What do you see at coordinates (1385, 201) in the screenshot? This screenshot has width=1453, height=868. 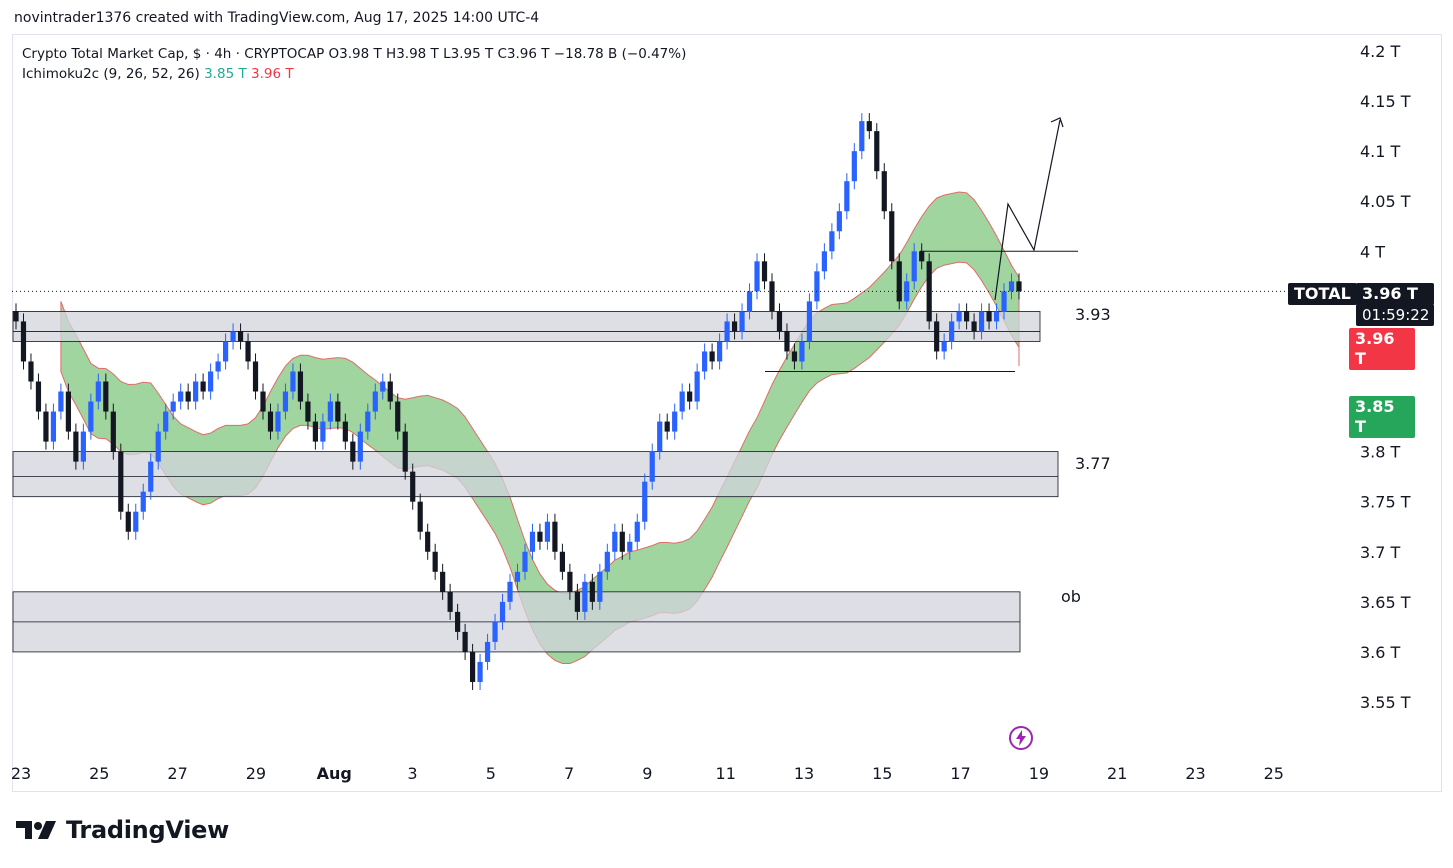 I see `y-tick-3: 4.05 T` at bounding box center [1385, 201].